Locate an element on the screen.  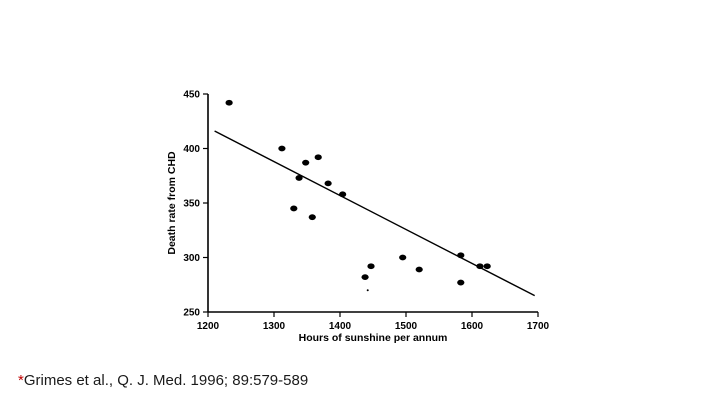
y-axis-title: Death rate from CHD is located at coordinates (172, 203).